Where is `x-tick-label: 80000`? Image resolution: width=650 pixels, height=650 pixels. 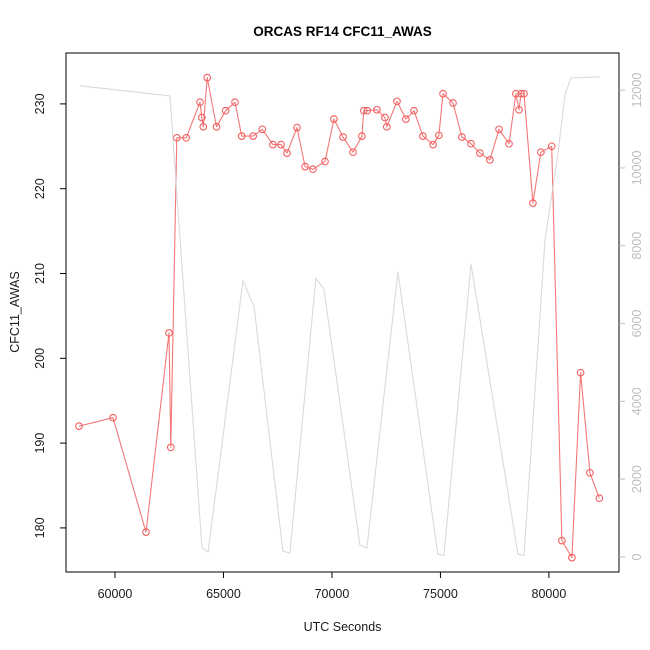 x-tick-label: 80000 is located at coordinates (549, 594).